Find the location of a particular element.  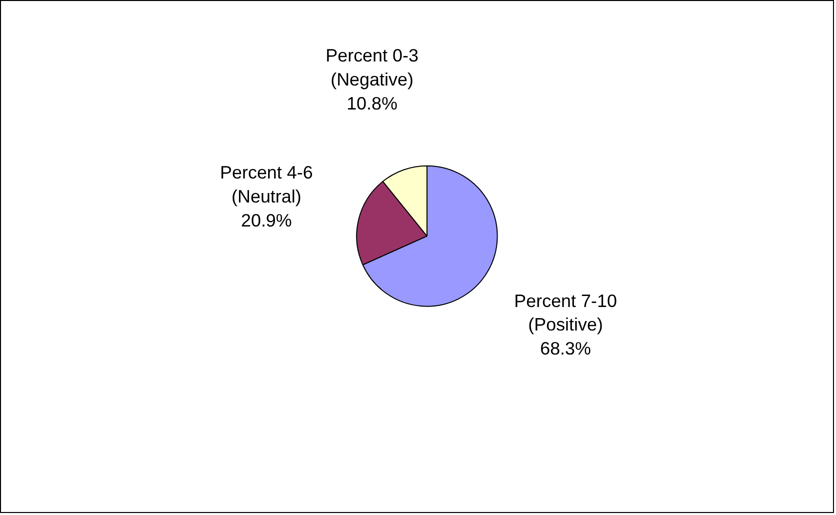

data-label: 68.3% is located at coordinates (566, 348).